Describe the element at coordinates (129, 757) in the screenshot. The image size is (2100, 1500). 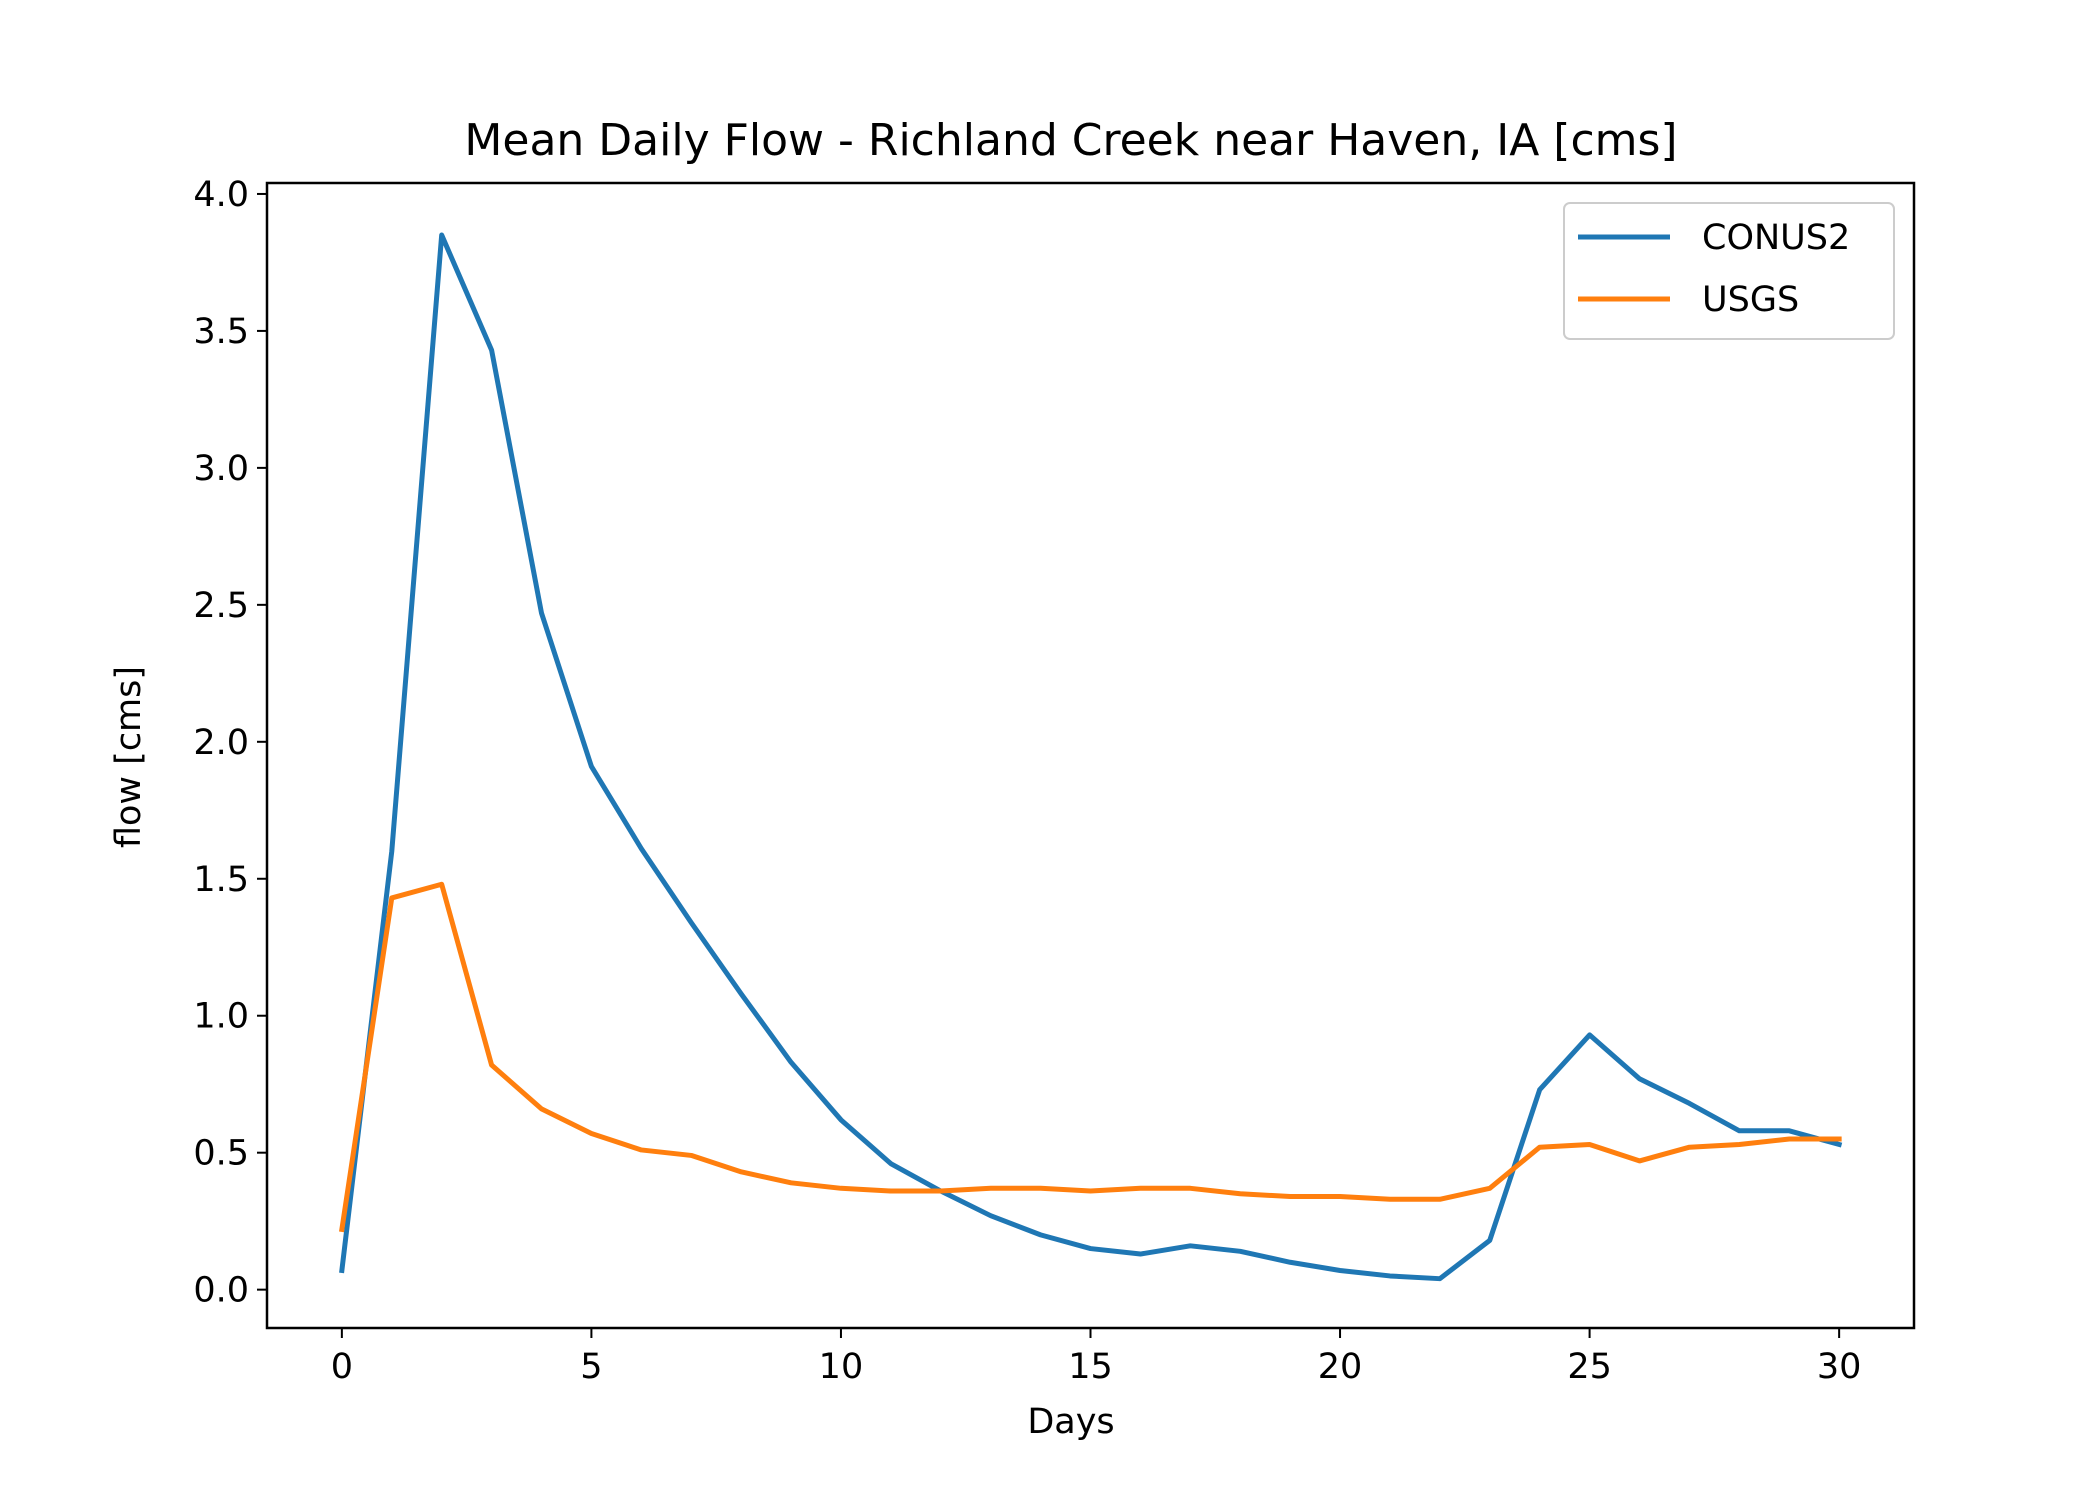
I see `y-axis-label: flow [cms]` at that location.